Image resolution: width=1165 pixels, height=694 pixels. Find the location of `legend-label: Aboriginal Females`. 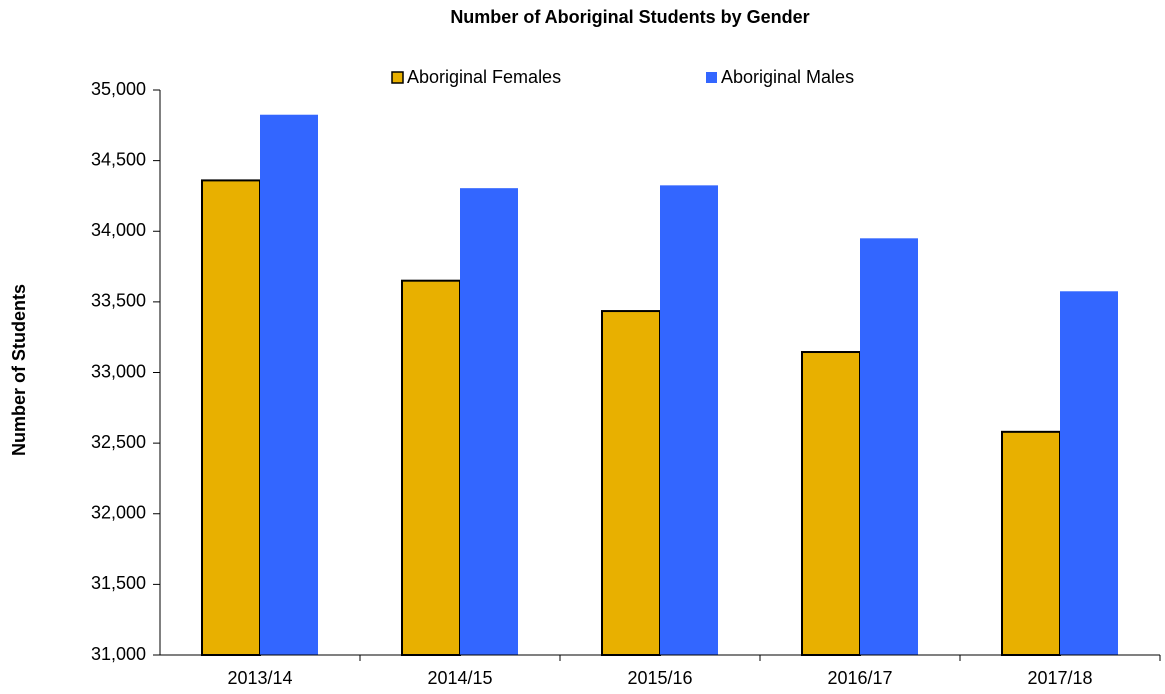

legend-label: Aboriginal Females is located at coordinates (484, 77).